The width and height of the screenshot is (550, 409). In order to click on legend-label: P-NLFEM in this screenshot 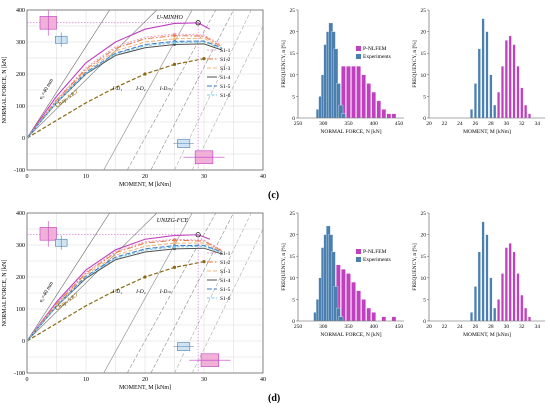, I will do `click(375, 49)`.